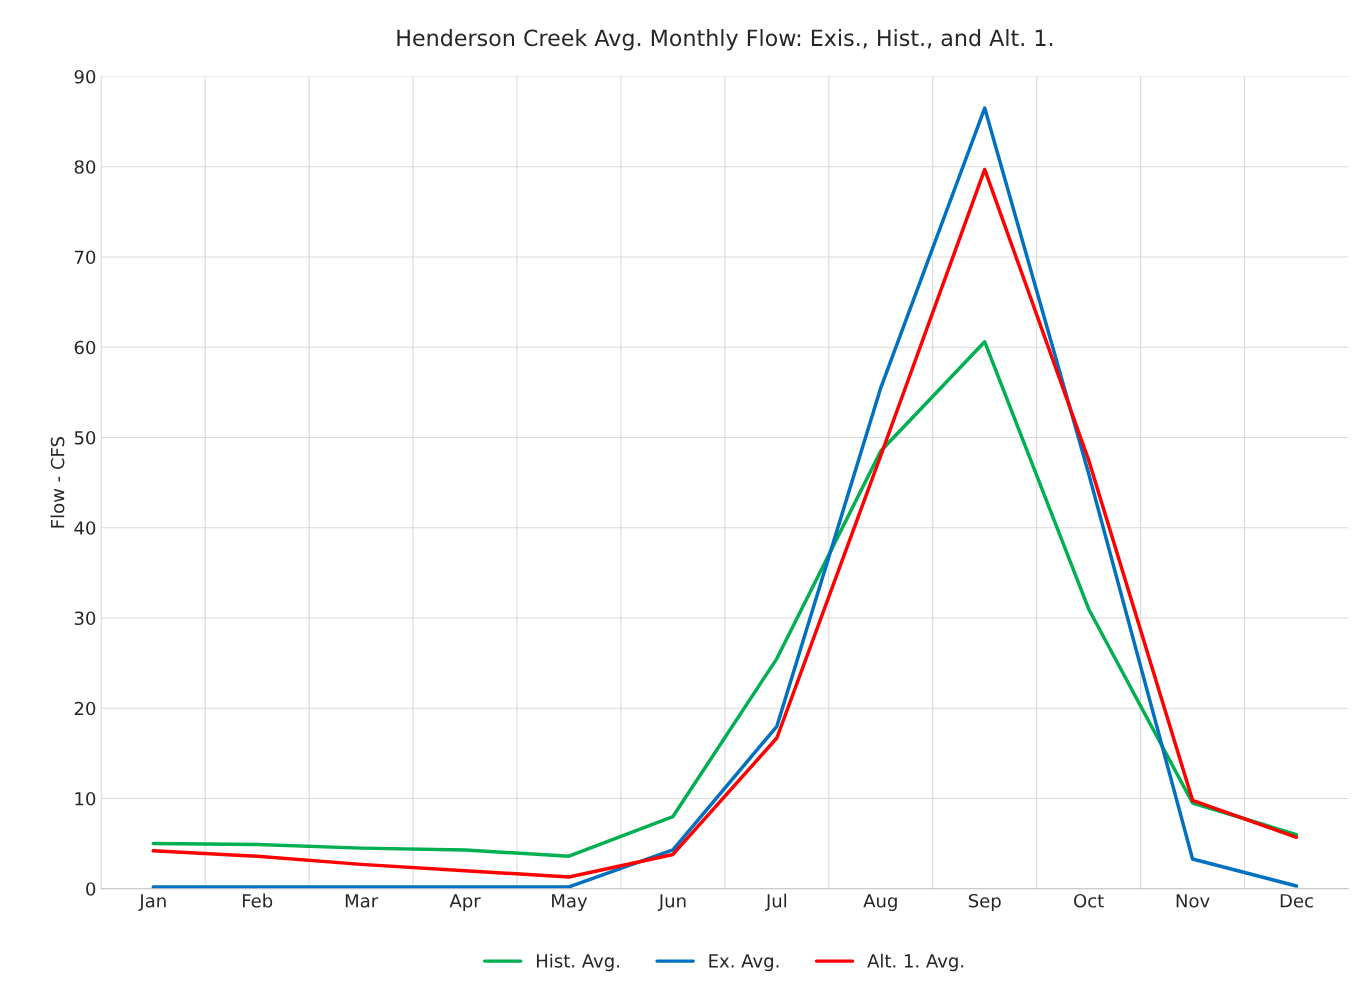  What do you see at coordinates (85, 167) in the screenshot?
I see `y-tick-label: 80` at bounding box center [85, 167].